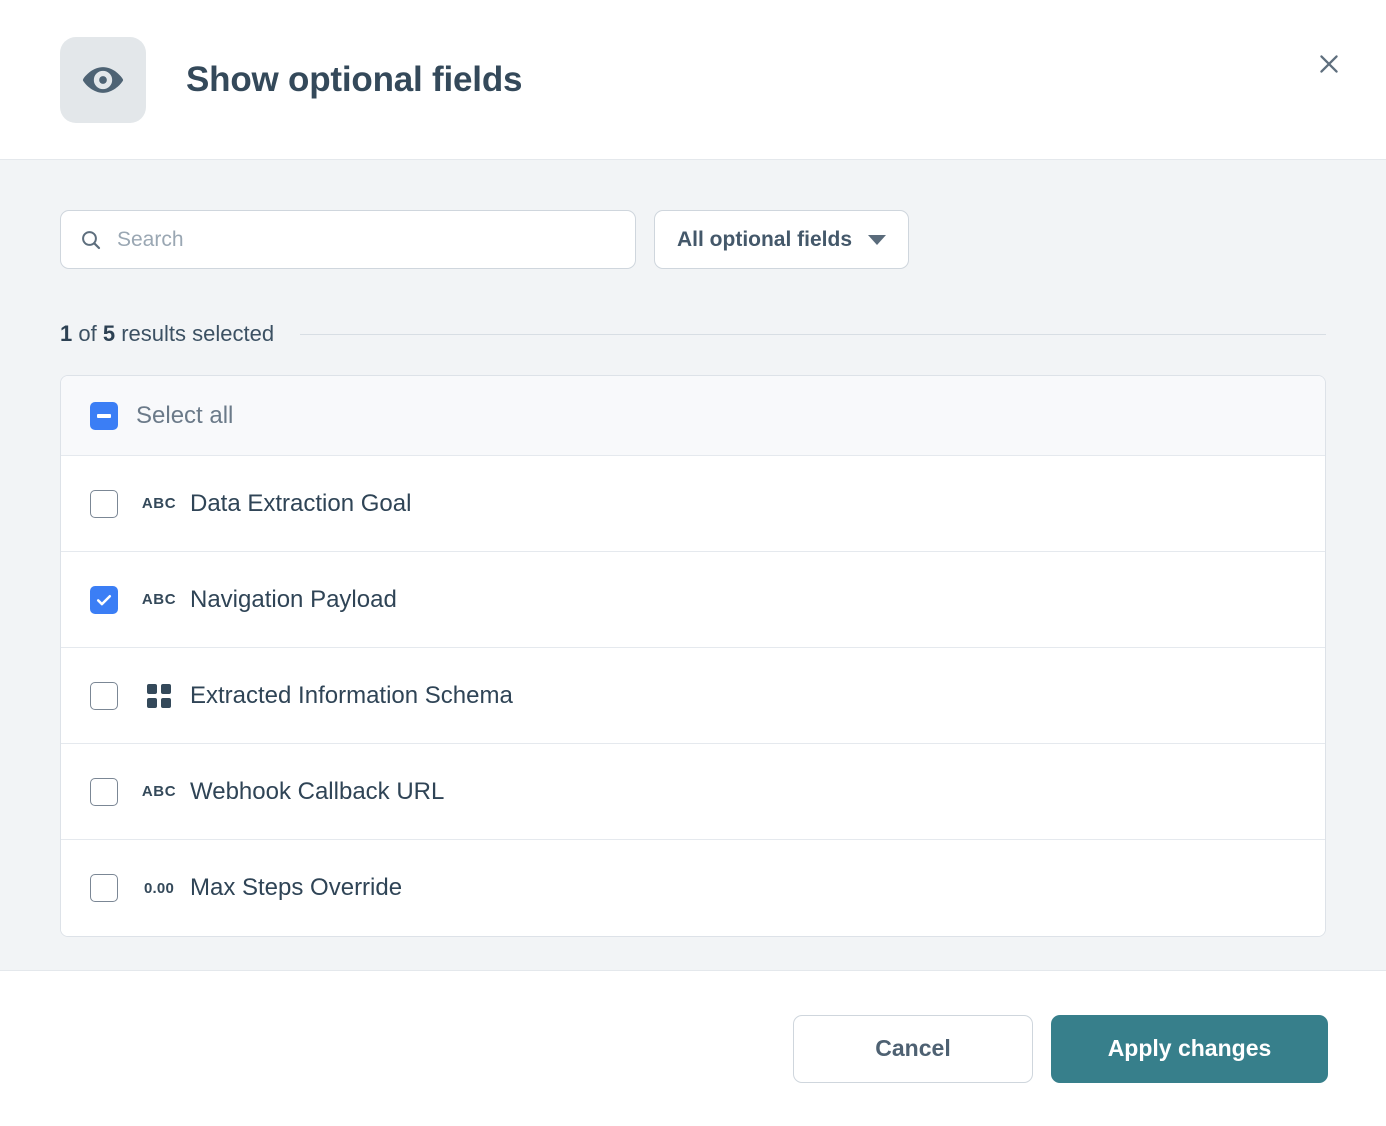  I want to click on search-box, so click(348, 239).